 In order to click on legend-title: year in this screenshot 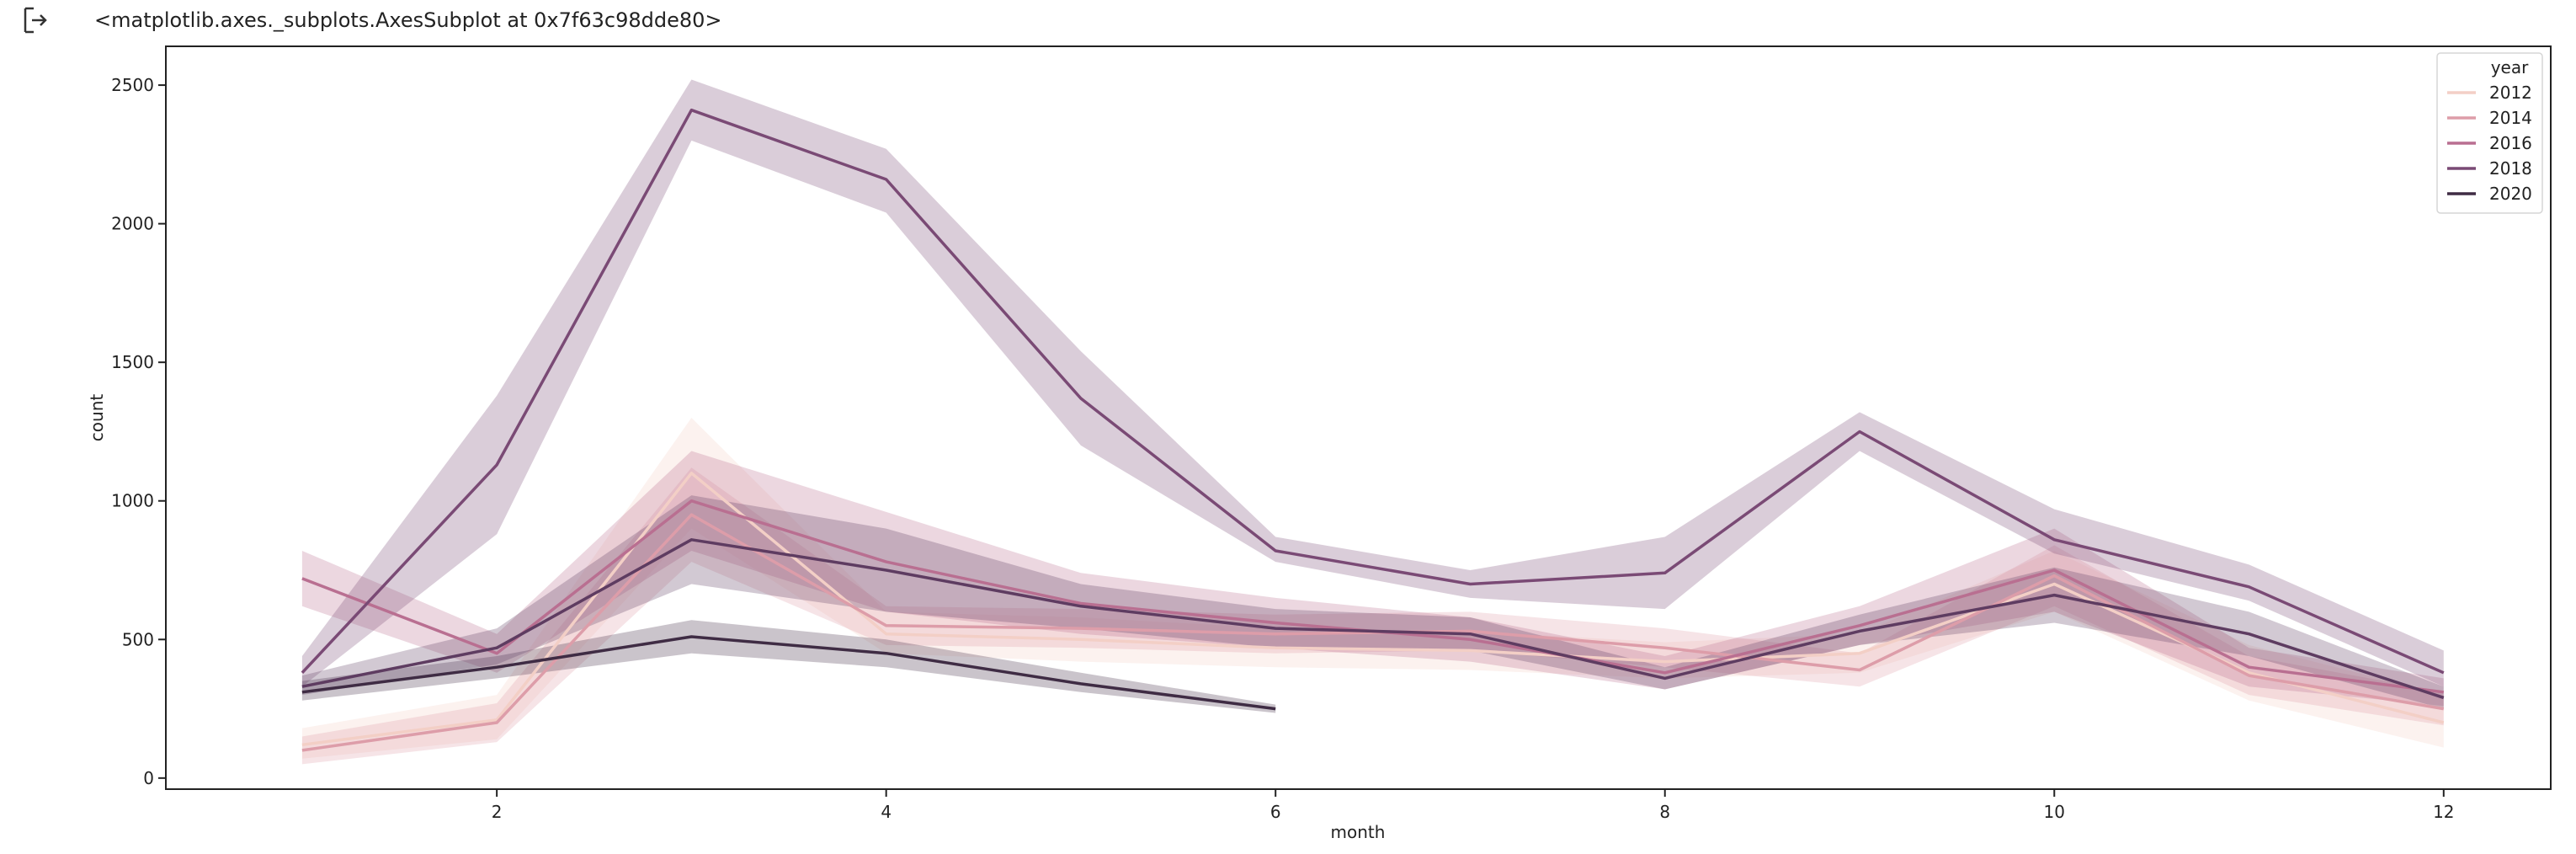, I will do `click(2510, 67)`.